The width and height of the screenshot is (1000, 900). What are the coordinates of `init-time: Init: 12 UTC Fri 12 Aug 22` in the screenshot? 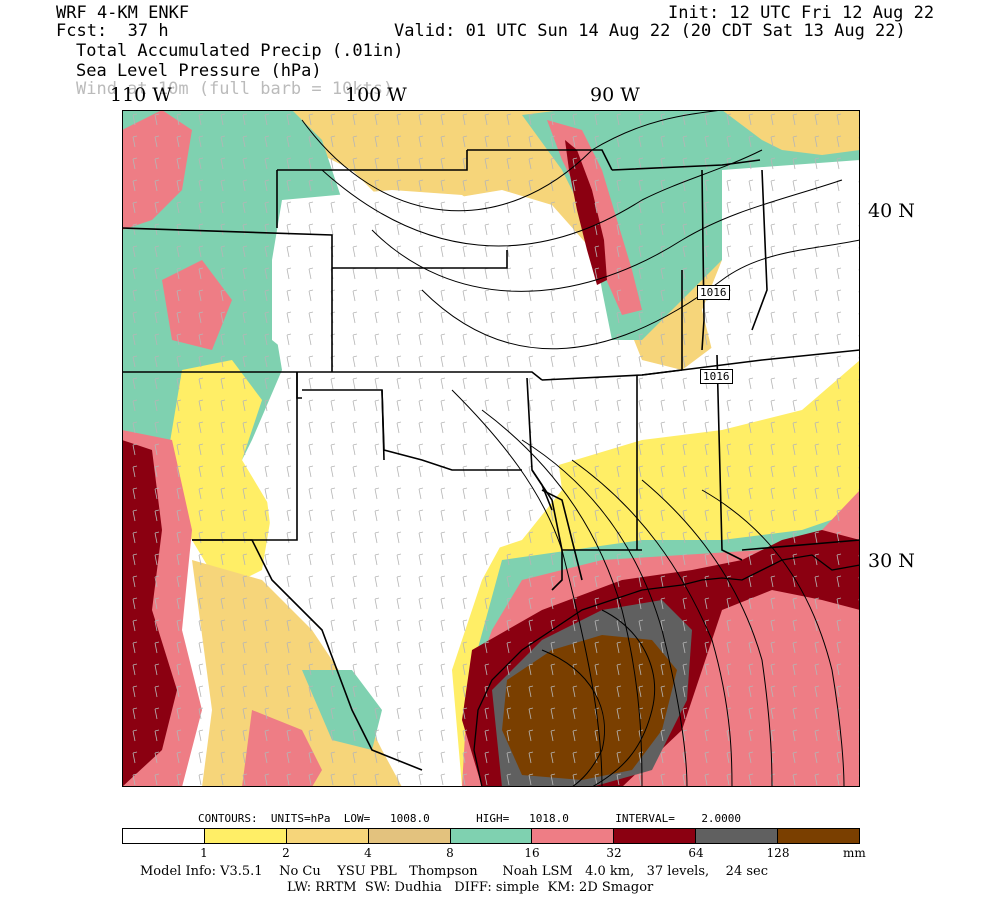 It's located at (801, 13).